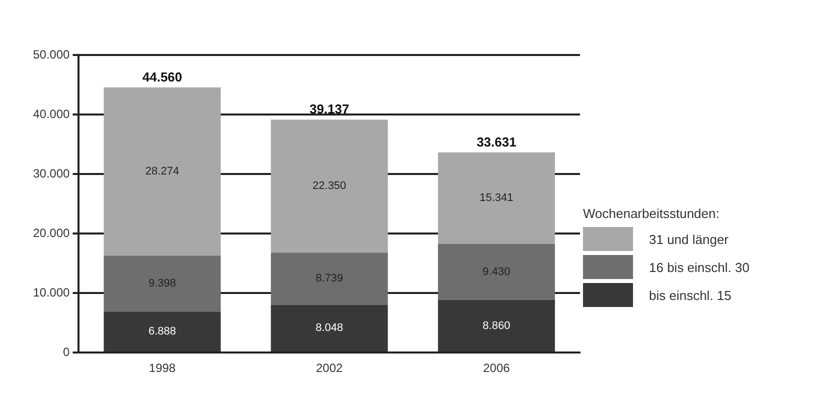 This screenshot has width=829, height=417. What do you see at coordinates (162, 368) in the screenshot?
I see `x-tick-label: 1998` at bounding box center [162, 368].